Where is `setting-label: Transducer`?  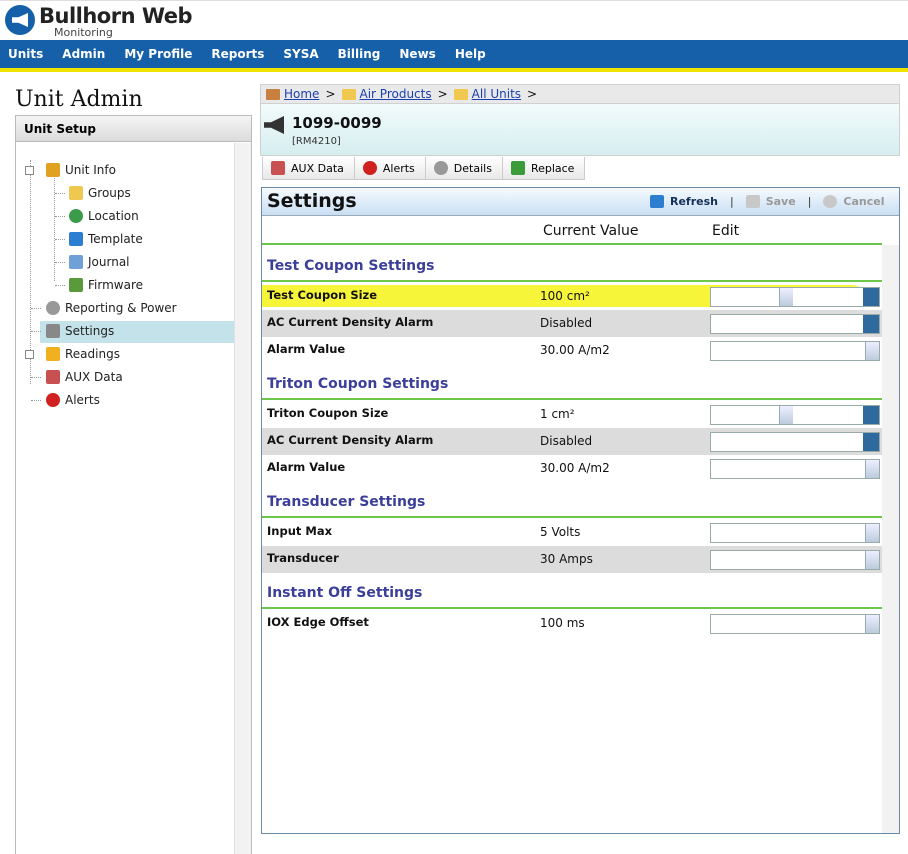
setting-label: Transducer is located at coordinates (303, 558).